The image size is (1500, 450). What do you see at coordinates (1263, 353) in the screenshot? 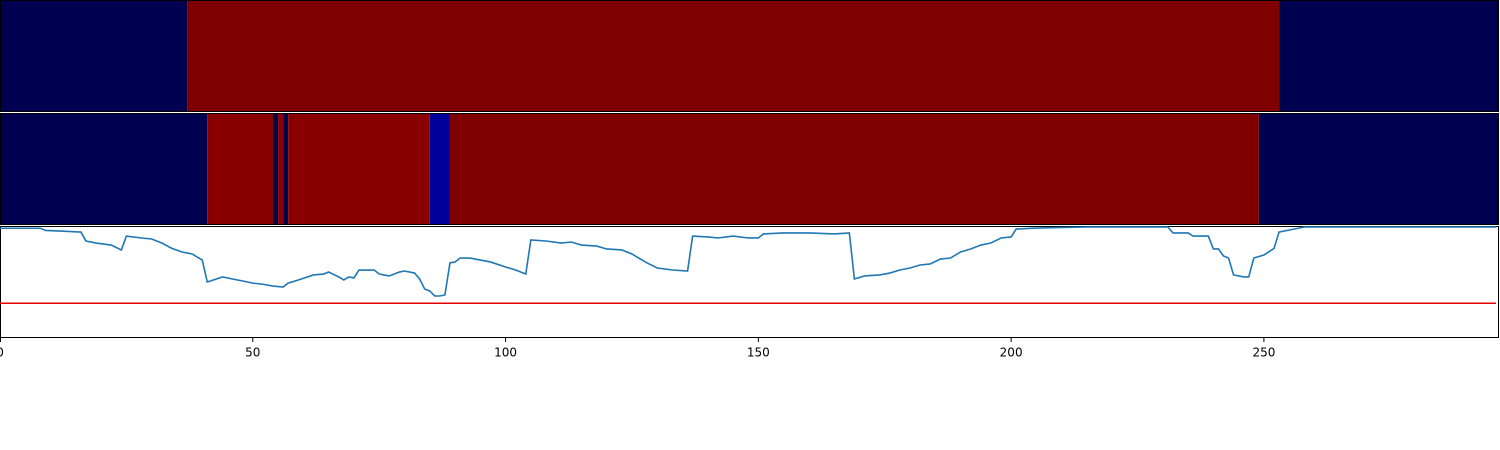
I see `x-tick-label: 250` at bounding box center [1263, 353].